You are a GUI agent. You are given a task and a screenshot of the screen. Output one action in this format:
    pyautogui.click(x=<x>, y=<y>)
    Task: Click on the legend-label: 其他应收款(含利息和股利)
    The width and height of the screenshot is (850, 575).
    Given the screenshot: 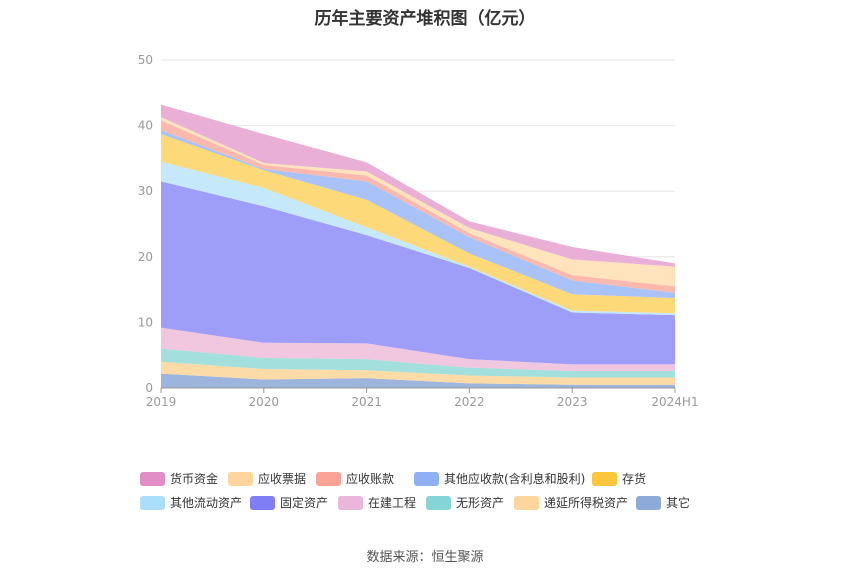 What is the action you would take?
    pyautogui.click(x=515, y=479)
    